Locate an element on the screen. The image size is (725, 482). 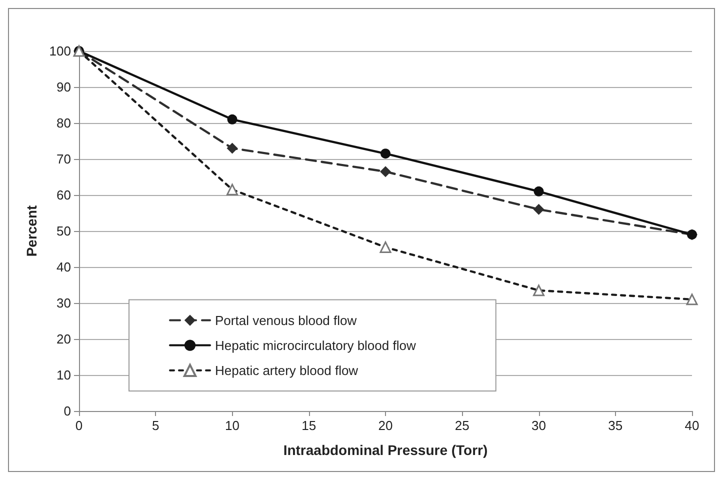
y-tick-label: 0 is located at coordinates (67, 411).